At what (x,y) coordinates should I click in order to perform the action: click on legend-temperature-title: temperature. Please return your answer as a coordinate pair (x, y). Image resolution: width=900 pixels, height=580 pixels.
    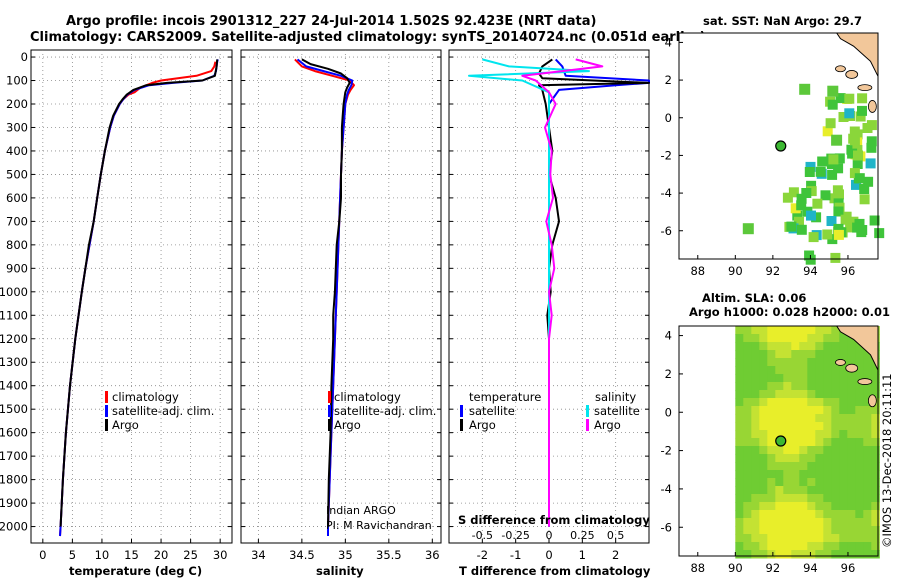
    Looking at the image, I should click on (505, 397).